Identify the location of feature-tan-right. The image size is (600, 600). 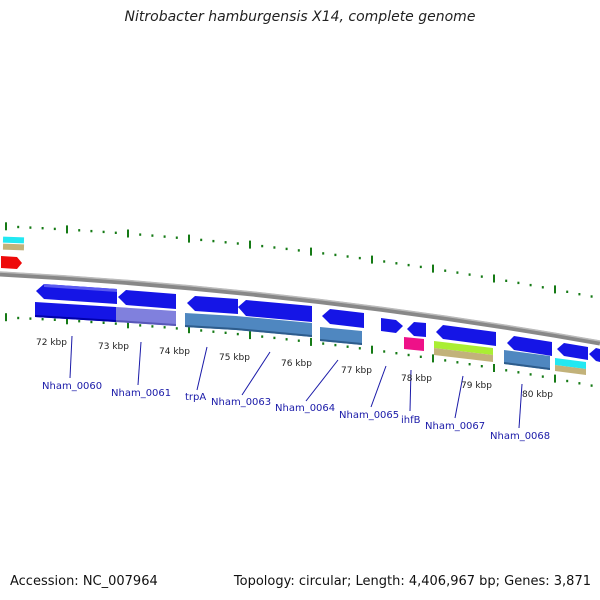
(570, 370).